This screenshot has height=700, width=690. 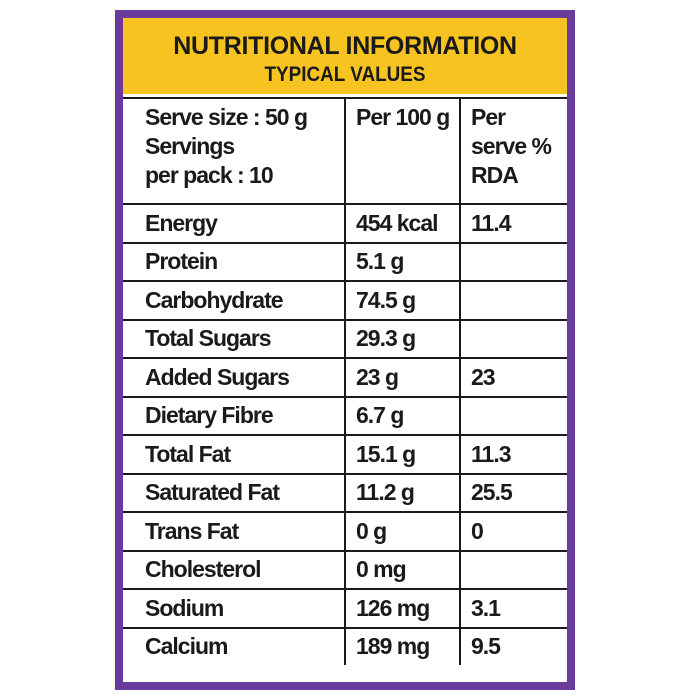 I want to click on per-100g: 0 mg, so click(x=402, y=569).